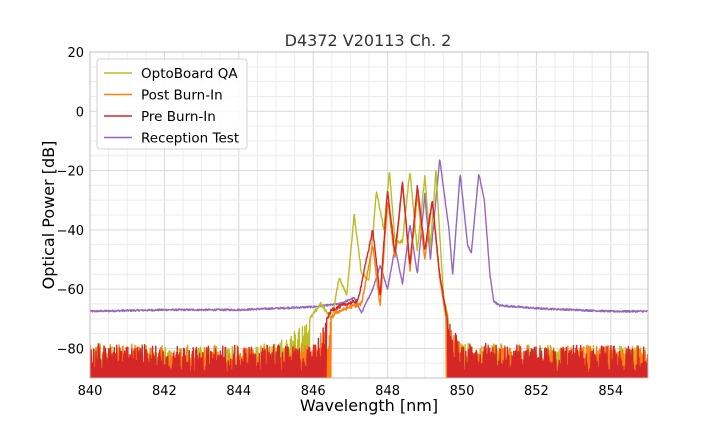  What do you see at coordinates (351, 391) in the screenshot?
I see `x-axis-ticks: 840 842 844 846 848 850 852 854` at bounding box center [351, 391].